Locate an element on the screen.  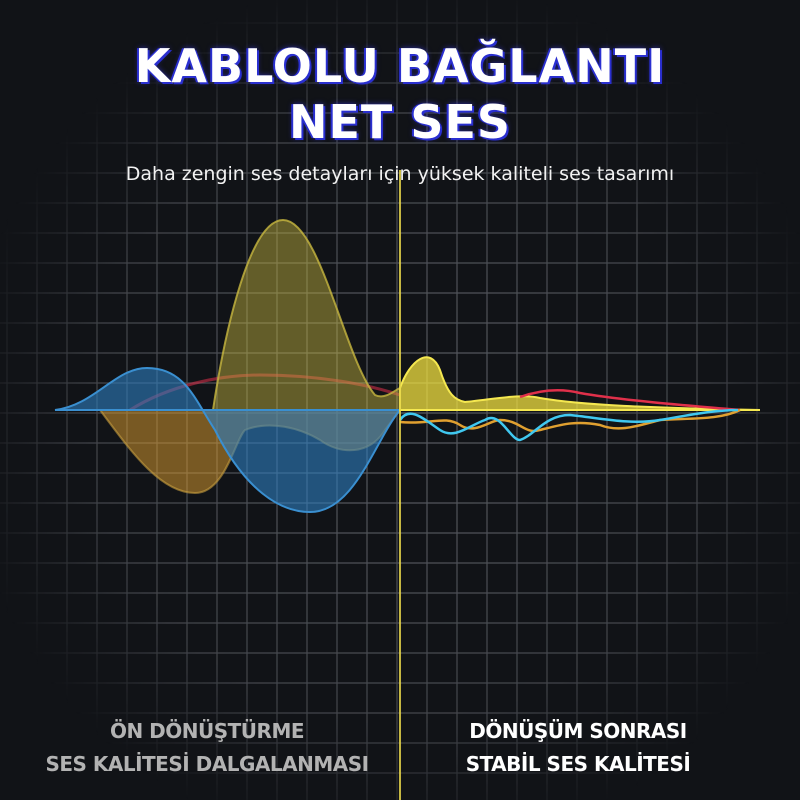
wave-yellow-before is located at coordinates (306, 314).